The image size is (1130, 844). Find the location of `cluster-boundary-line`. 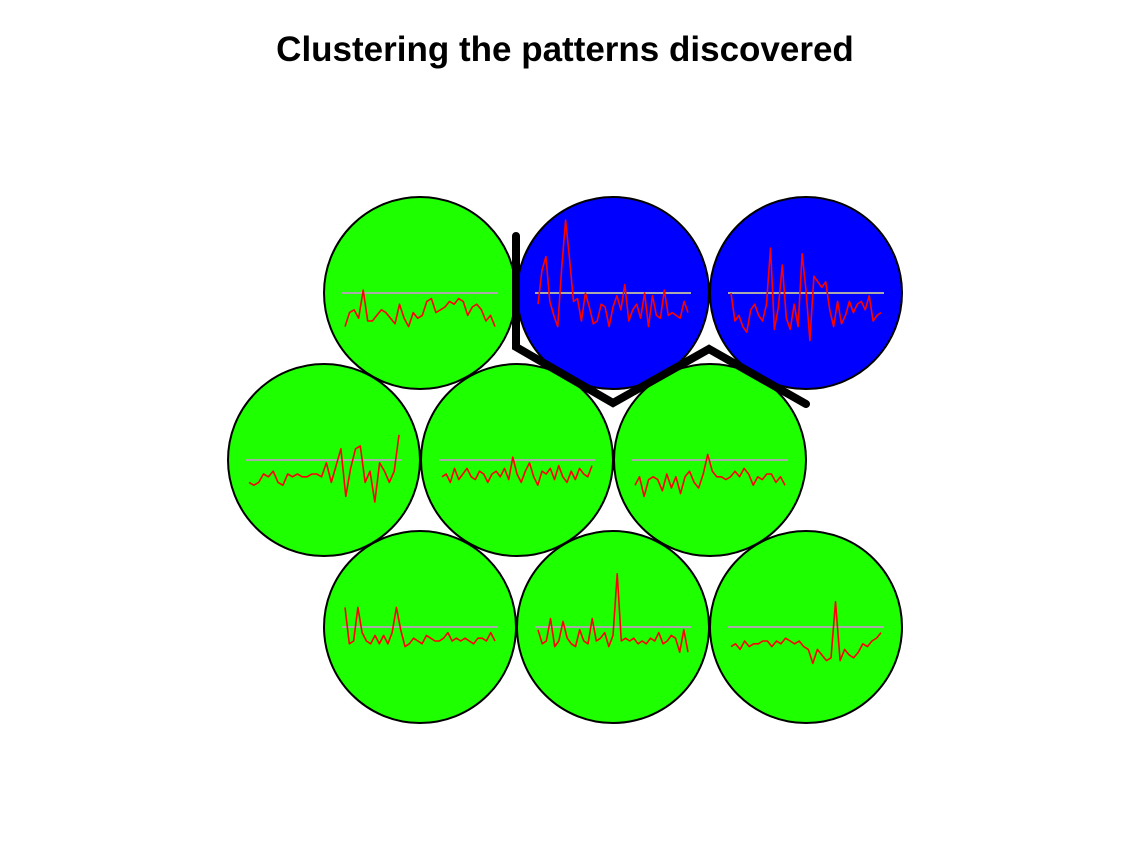

cluster-boundary-line is located at coordinates (661, 320).